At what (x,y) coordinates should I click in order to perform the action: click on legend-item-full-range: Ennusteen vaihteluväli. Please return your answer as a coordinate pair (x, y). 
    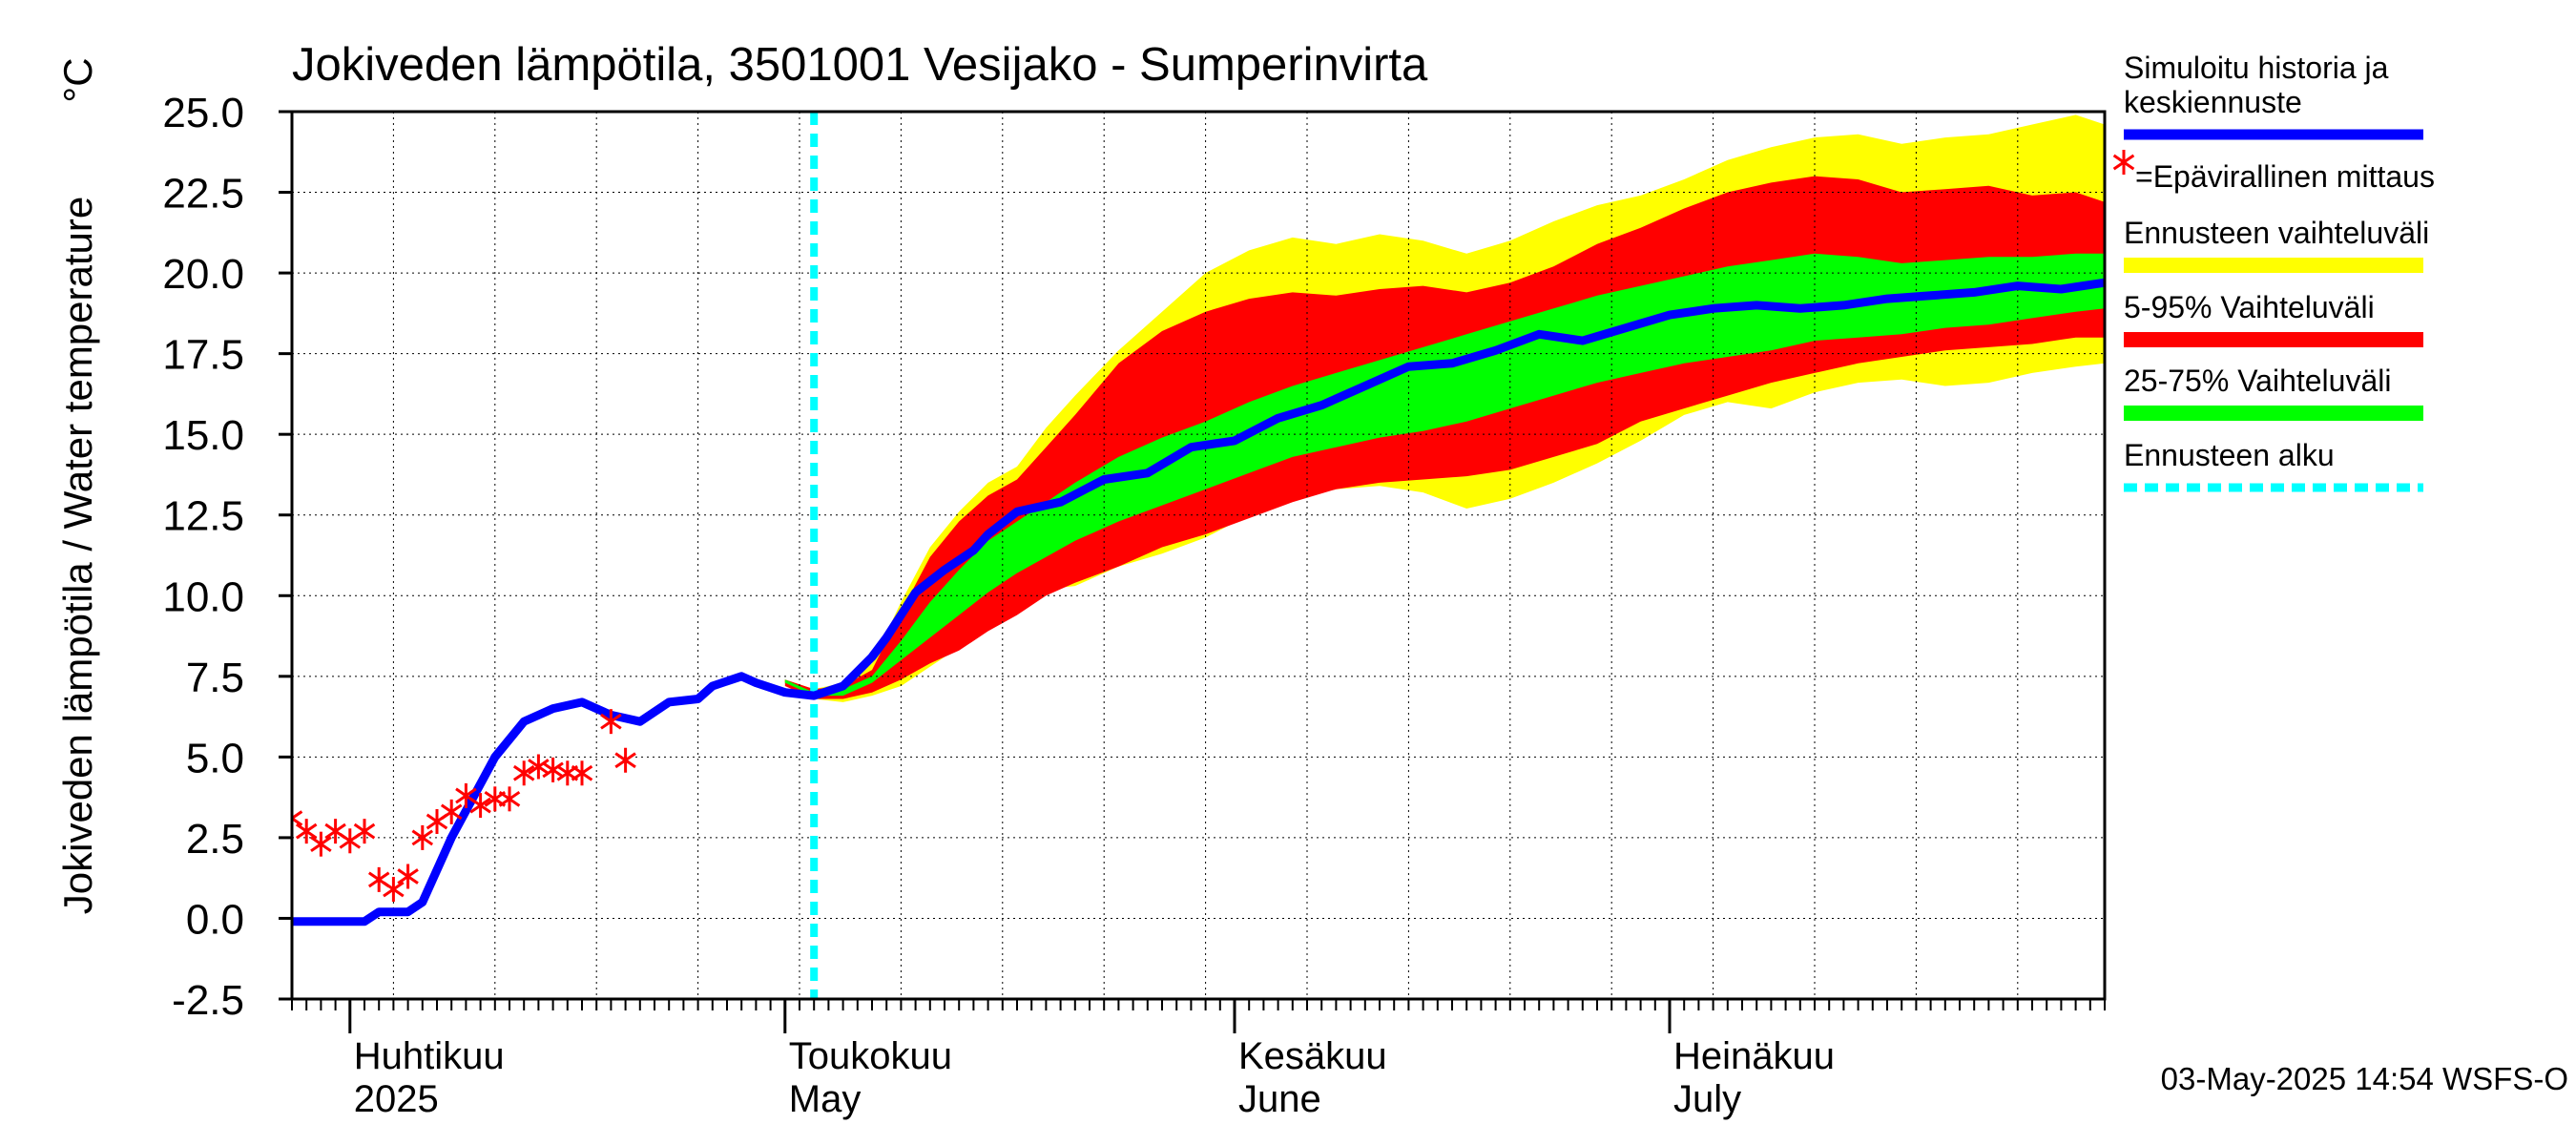
    Looking at the image, I should click on (2276, 244).